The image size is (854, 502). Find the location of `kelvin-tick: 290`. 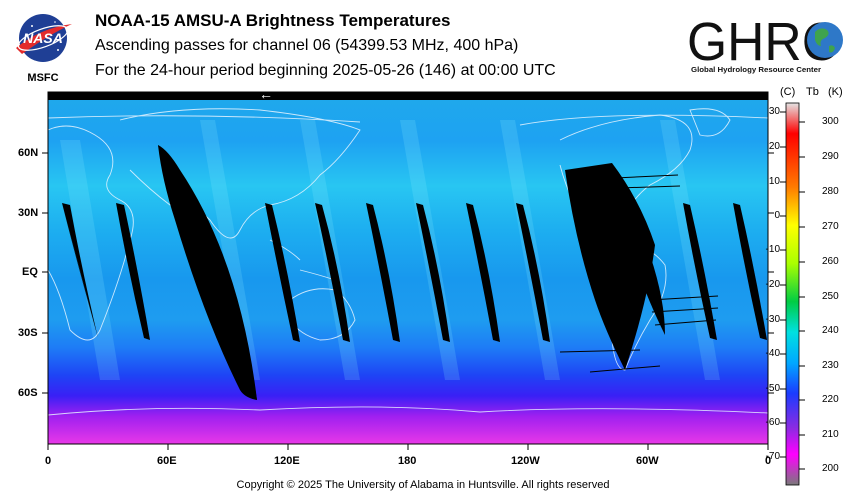

kelvin-tick: 290 is located at coordinates (830, 156).